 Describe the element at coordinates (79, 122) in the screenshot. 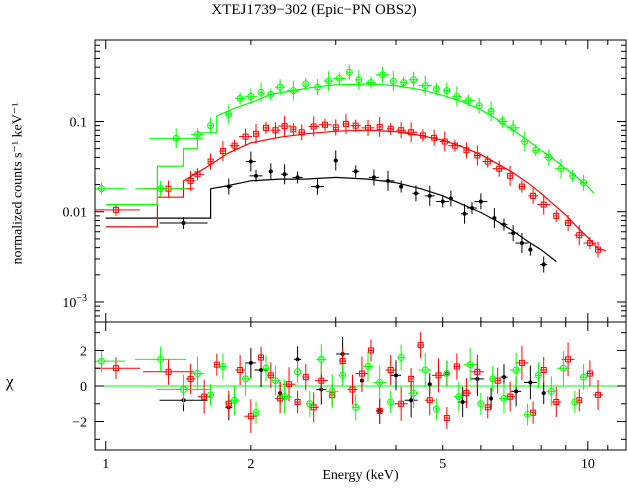

I see `y-tick-label: 0.1` at that location.